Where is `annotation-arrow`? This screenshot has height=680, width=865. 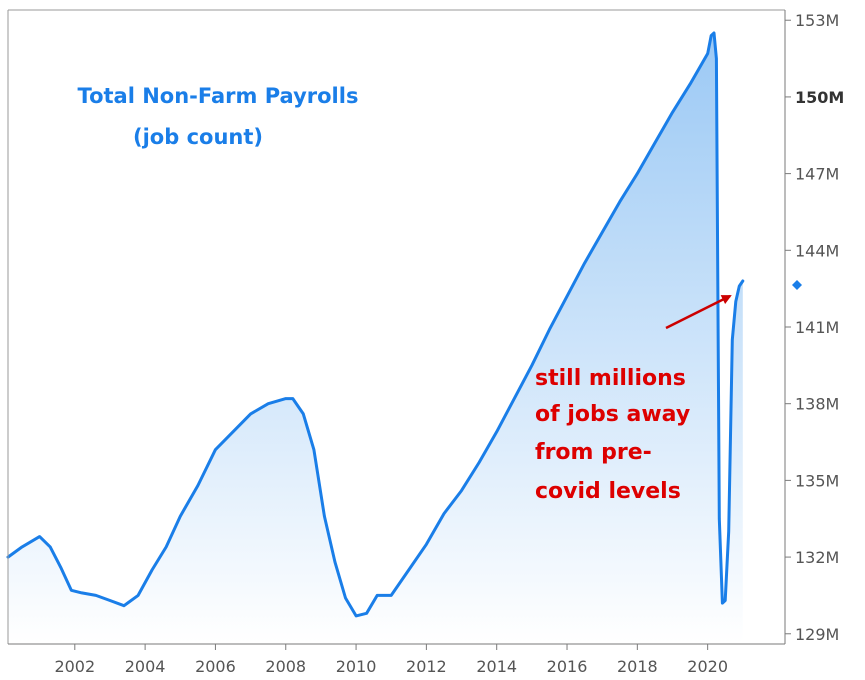
annotation-arrow is located at coordinates (698, 312).